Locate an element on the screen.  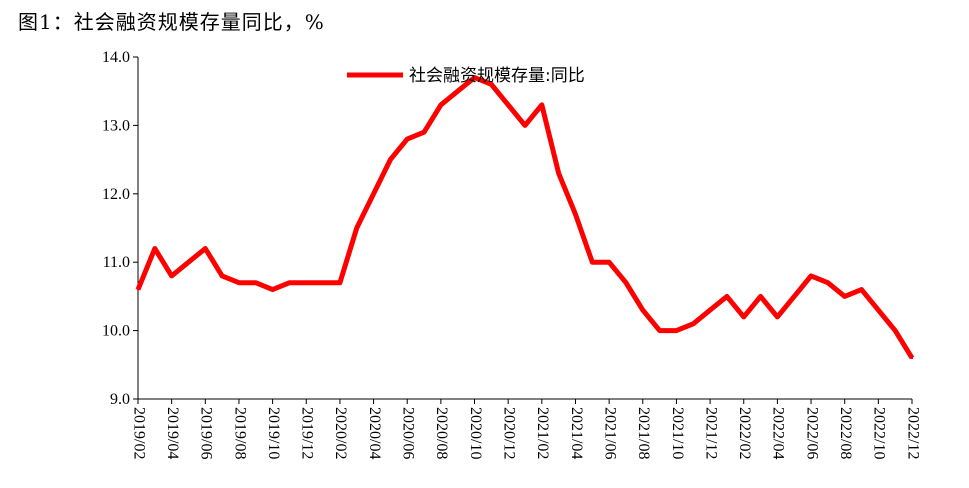
x-tick-label: 2020/08 is located at coordinates (441, 433).